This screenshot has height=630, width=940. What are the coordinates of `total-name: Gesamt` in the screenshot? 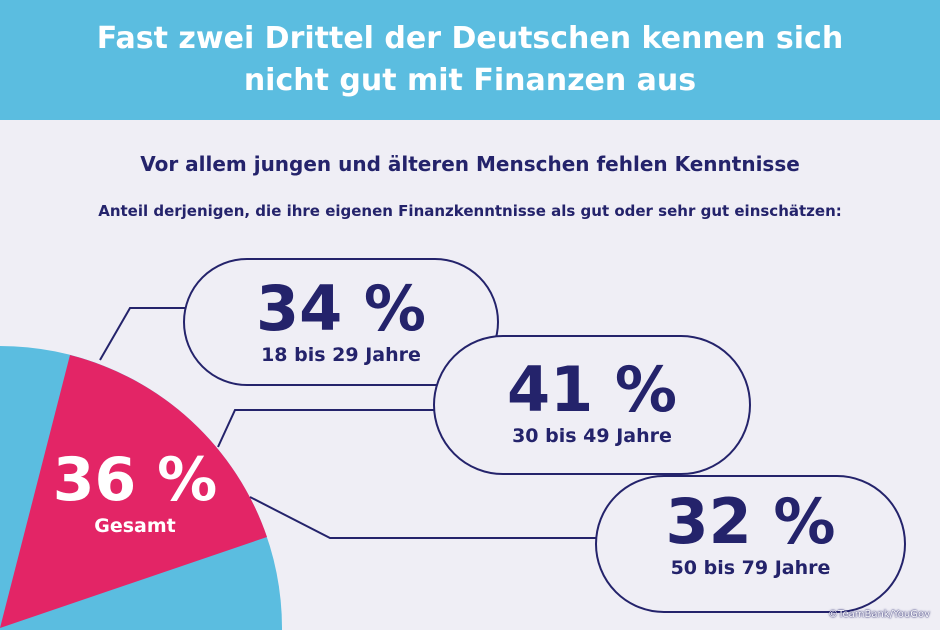 It's located at (135, 526).